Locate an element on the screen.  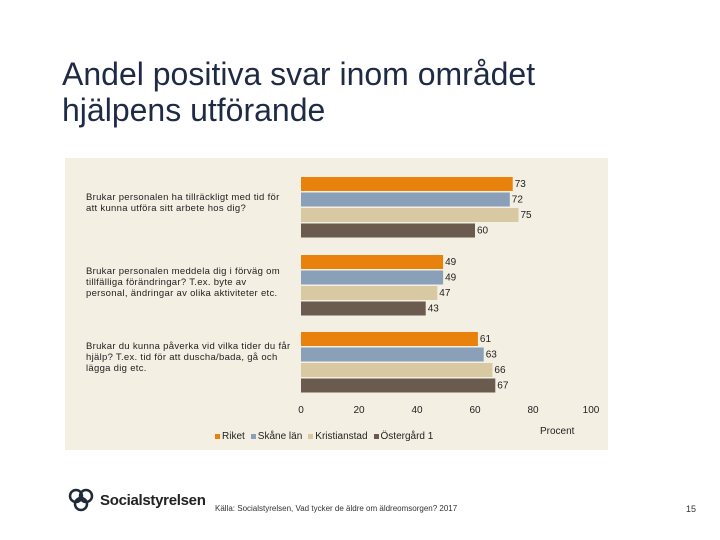
legend-item-skane: Skåne län is located at coordinates (276, 436).